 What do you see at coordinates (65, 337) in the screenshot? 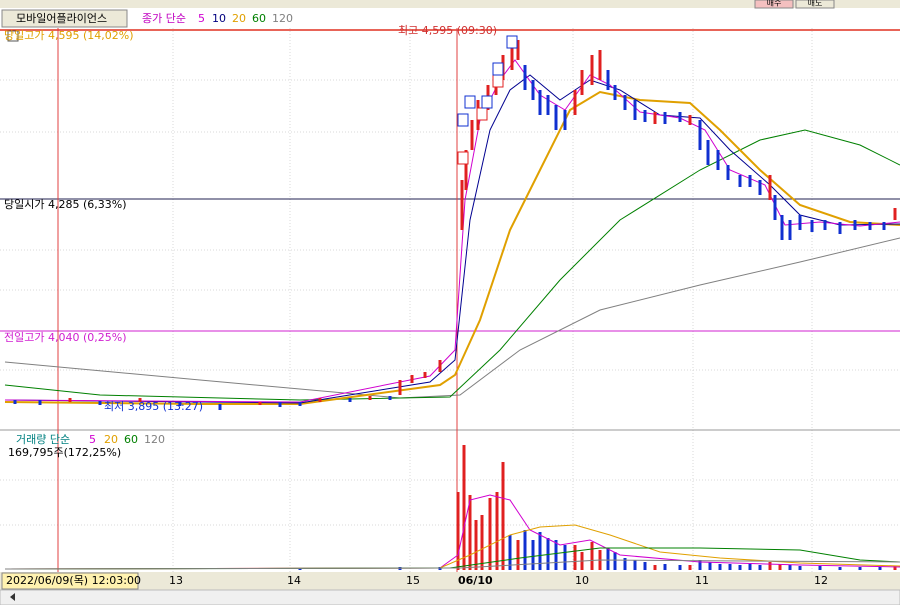
I see `prev-high-label: 전일고가 4,040 (0,25%)` at bounding box center [65, 337].